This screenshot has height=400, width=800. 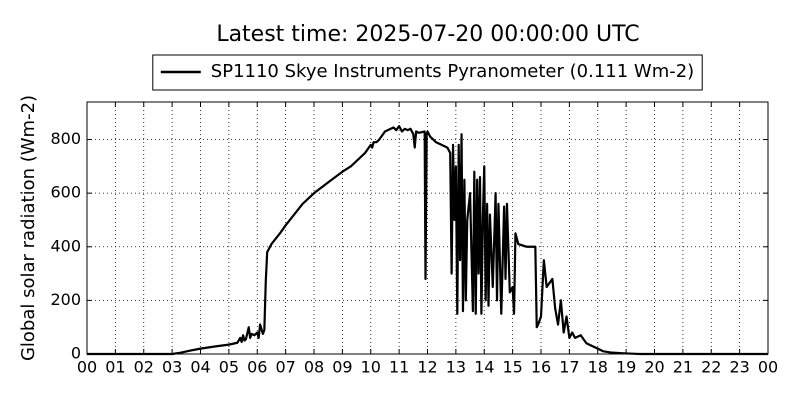 I want to click on x-tick-label: 03, so click(x=172, y=367).